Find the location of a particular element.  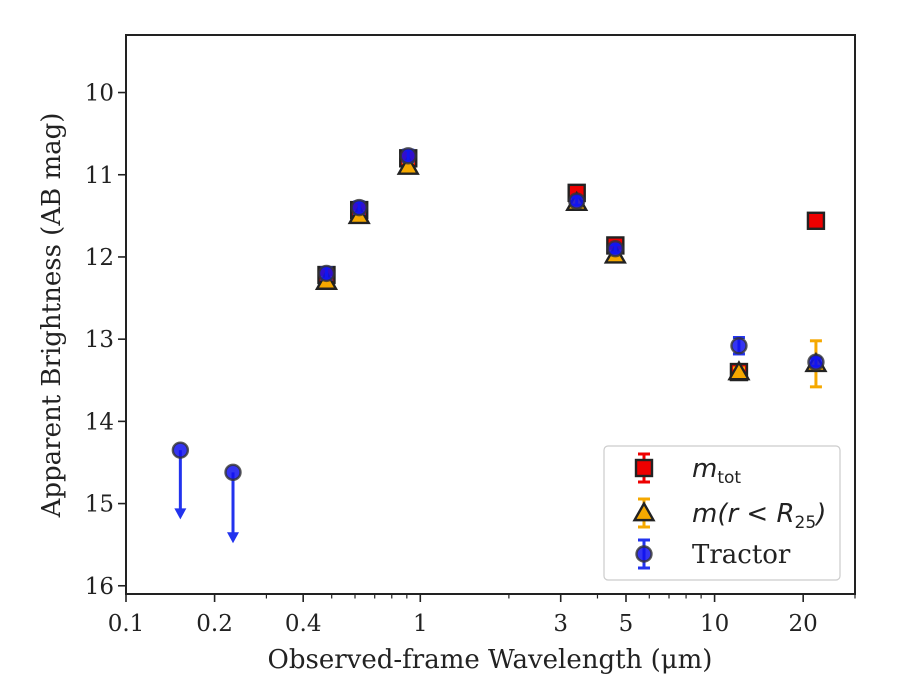

x-tick-label: 0.2 is located at coordinates (214, 624).